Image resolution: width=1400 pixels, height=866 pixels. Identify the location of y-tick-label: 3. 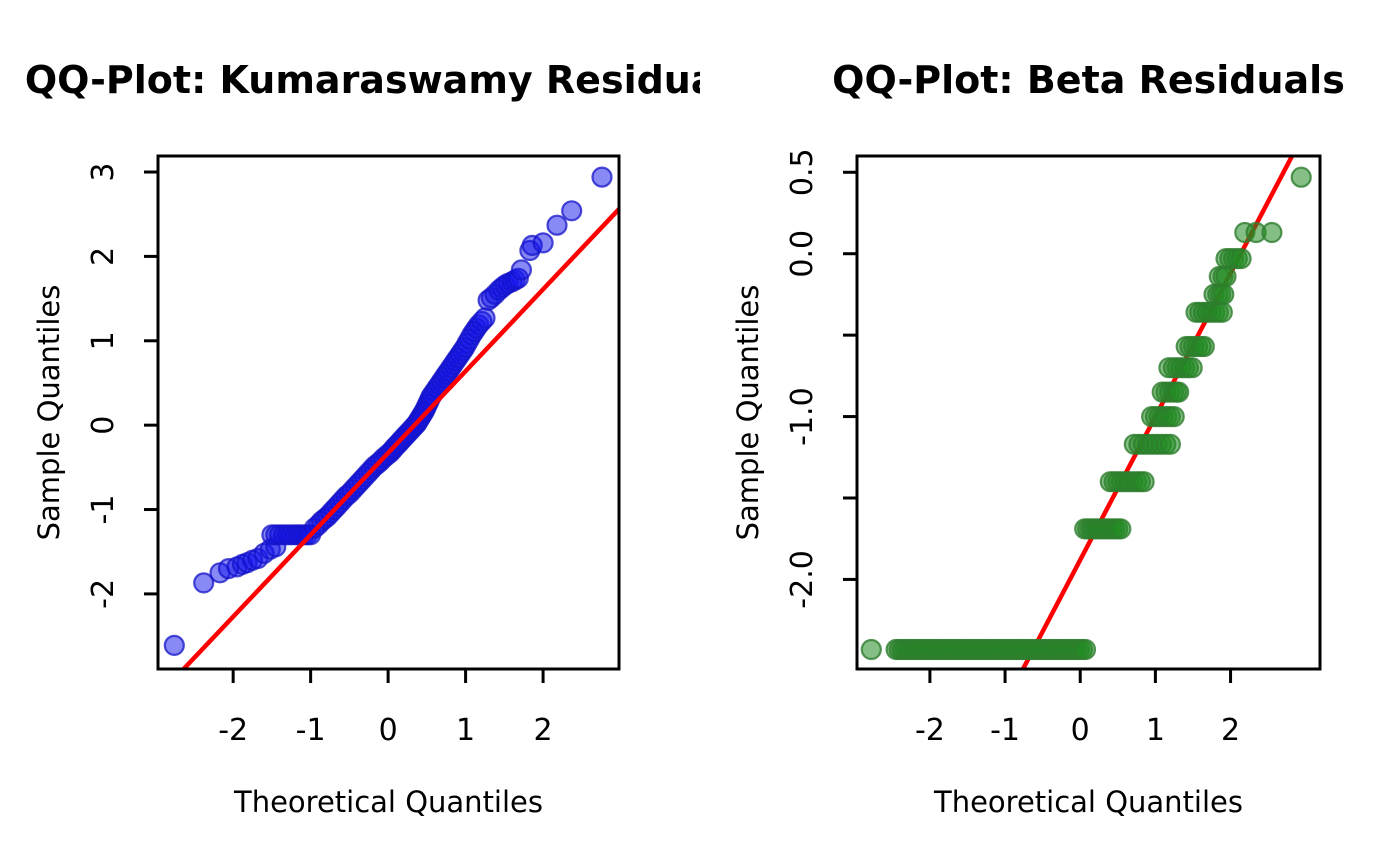
(103, 171).